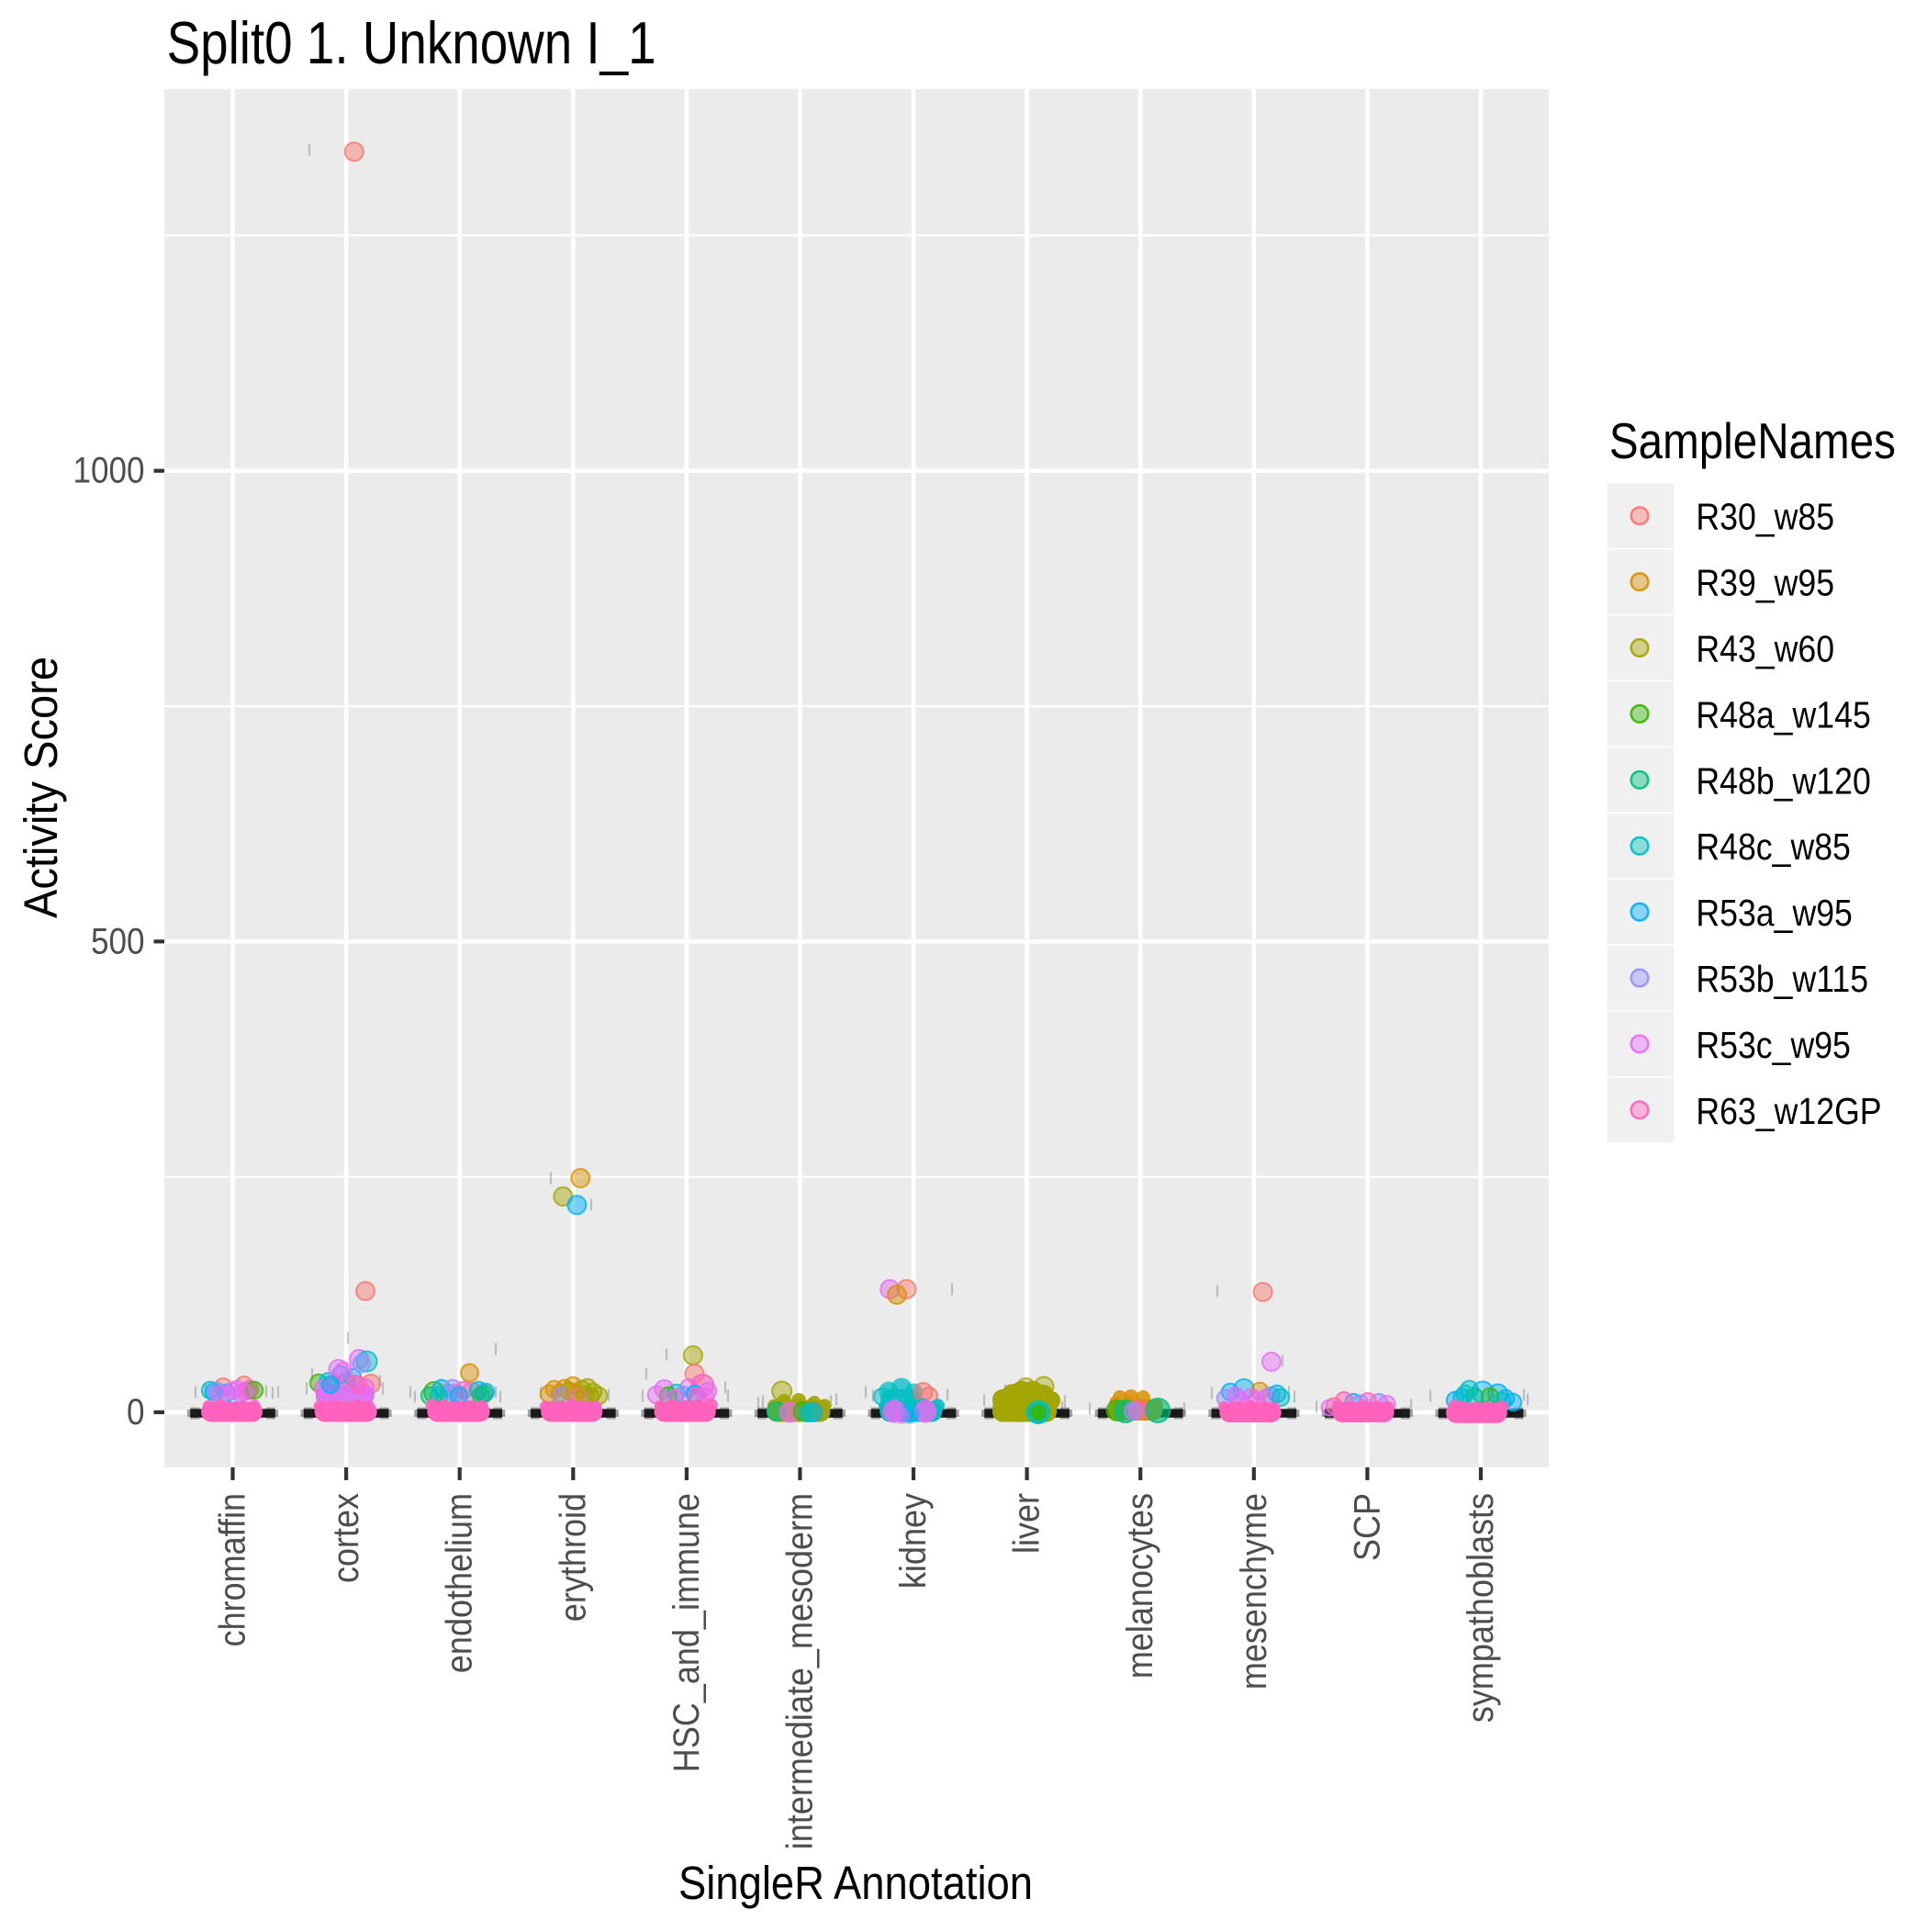  Describe the element at coordinates (687, 1632) in the screenshot. I see `svg-text: HSC_and_immune` at that location.